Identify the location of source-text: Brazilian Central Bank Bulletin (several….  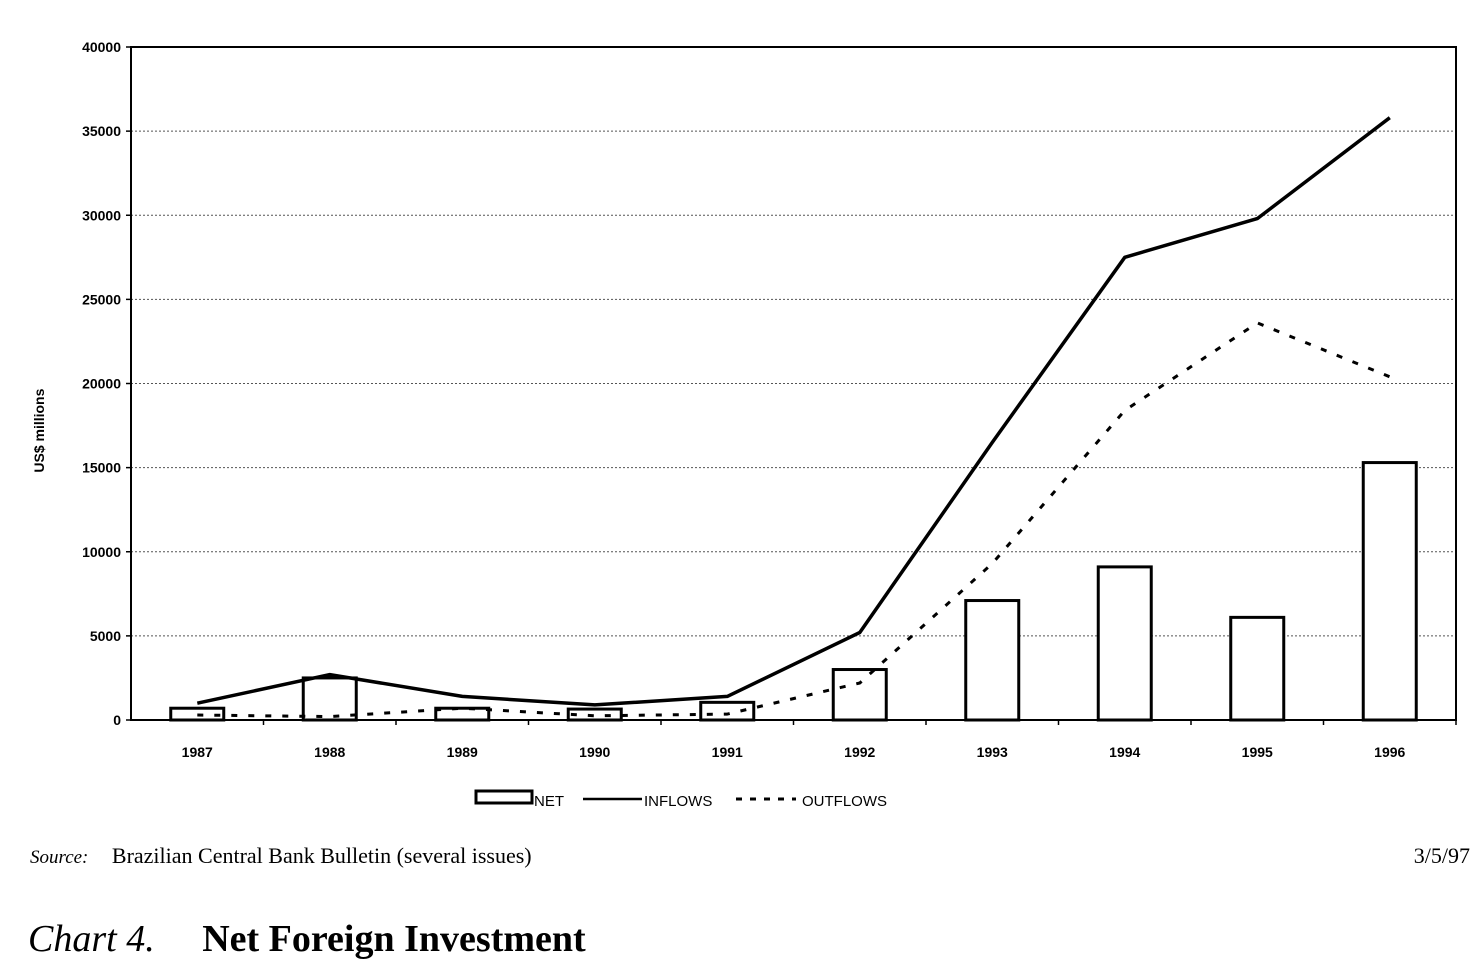
(321, 855).